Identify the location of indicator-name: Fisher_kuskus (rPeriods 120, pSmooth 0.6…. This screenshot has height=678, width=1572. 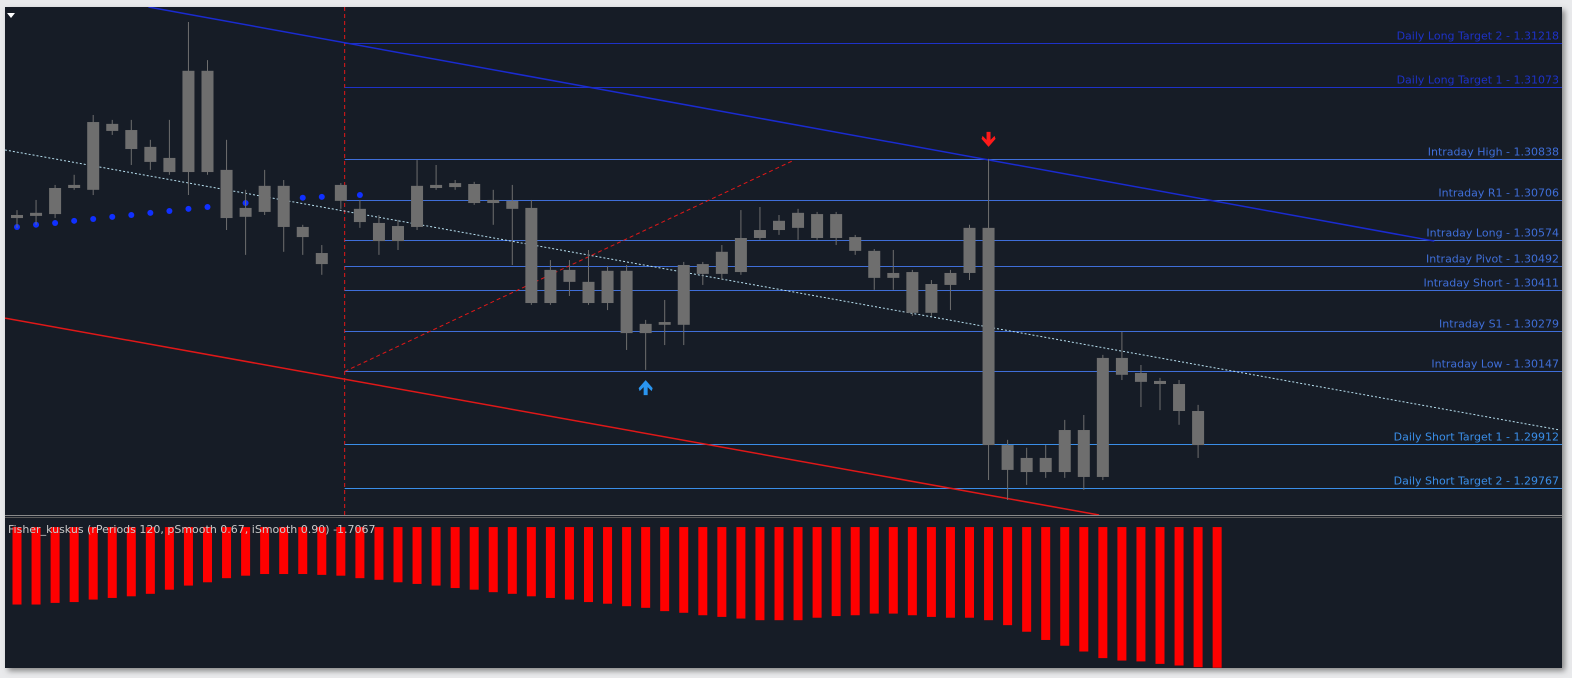
(169, 529).